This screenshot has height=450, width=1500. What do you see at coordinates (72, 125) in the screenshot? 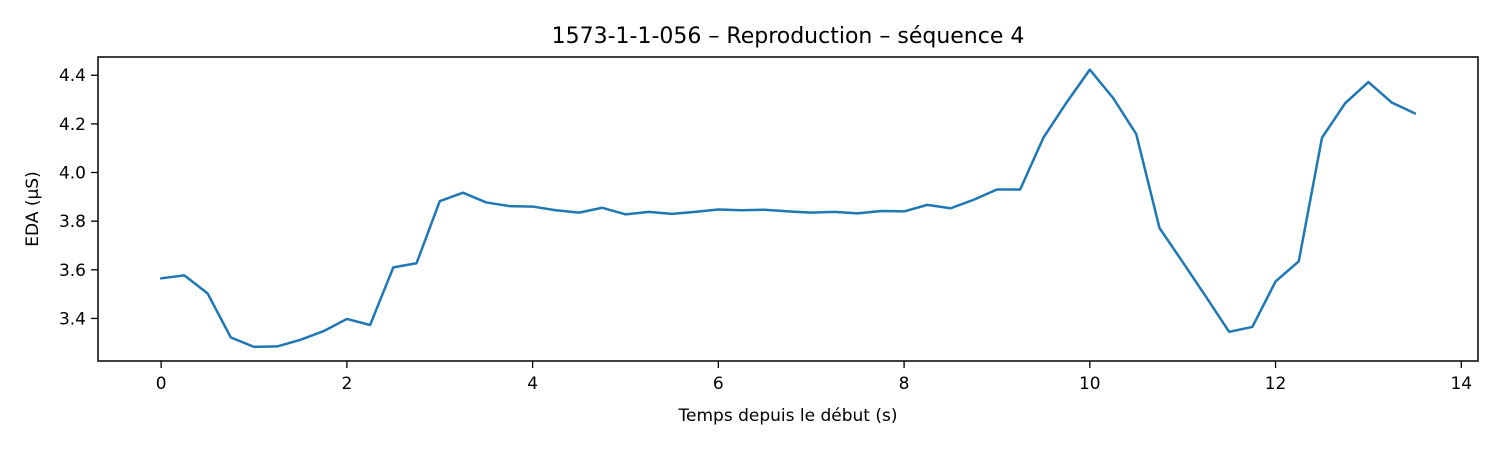
I see `y-tick-label: 4.2` at bounding box center [72, 125].